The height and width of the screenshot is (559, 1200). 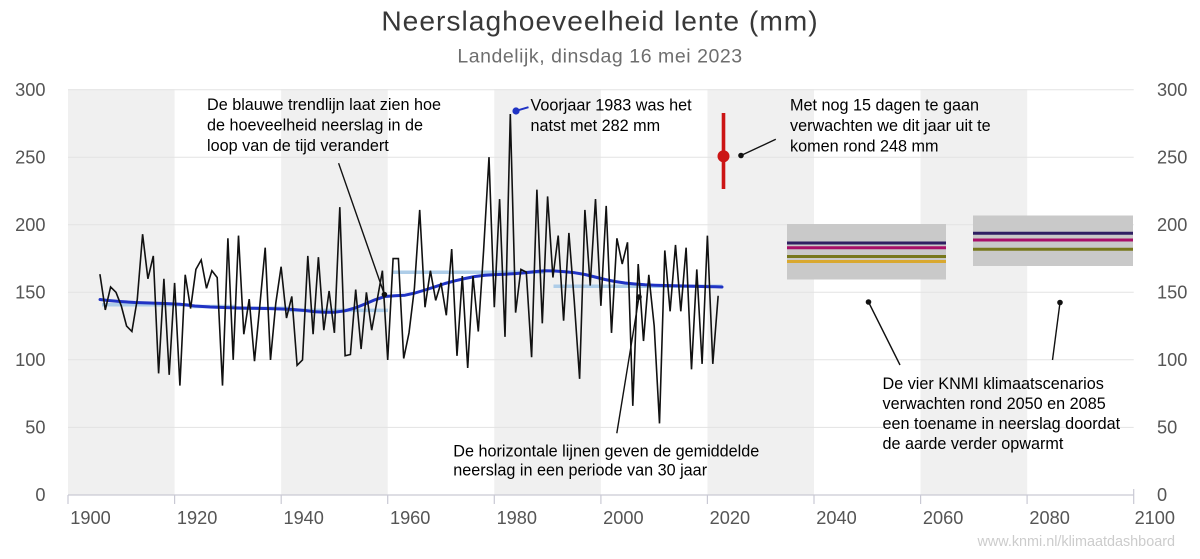 I want to click on svg-text: verwachten rond 2050 en 2085, so click(x=994, y=404).